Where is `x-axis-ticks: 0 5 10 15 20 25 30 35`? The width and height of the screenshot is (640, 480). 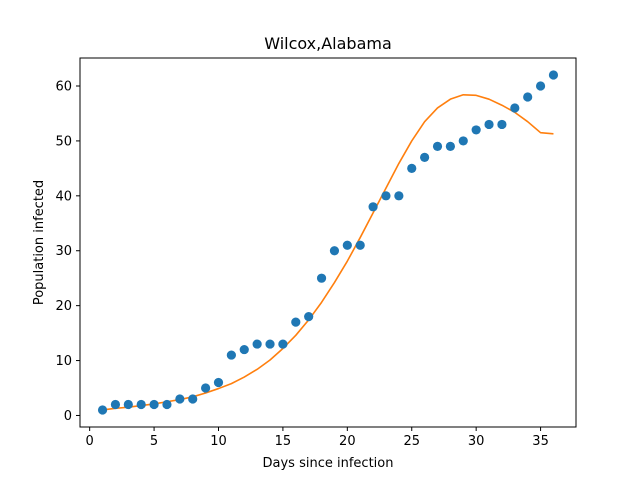 x-axis-ticks: 0 5 10 15 20 25 30 35 is located at coordinates (317, 438).